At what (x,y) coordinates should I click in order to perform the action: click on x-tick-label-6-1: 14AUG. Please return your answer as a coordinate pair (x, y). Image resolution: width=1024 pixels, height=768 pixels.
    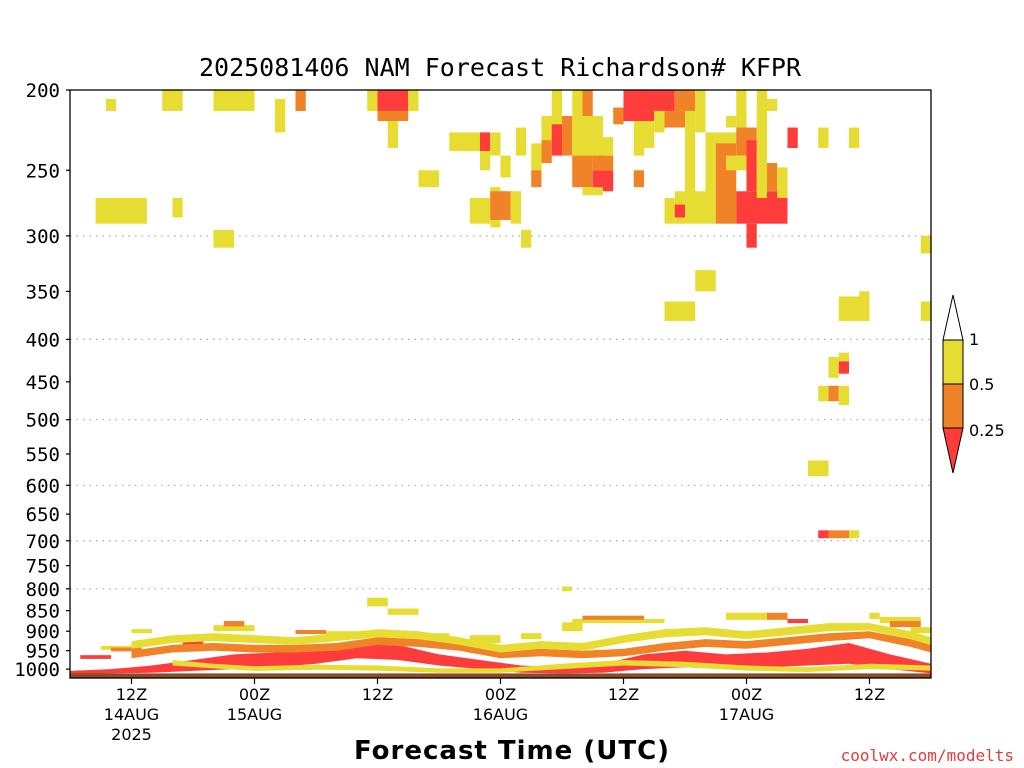
    Looking at the image, I should click on (131, 714).